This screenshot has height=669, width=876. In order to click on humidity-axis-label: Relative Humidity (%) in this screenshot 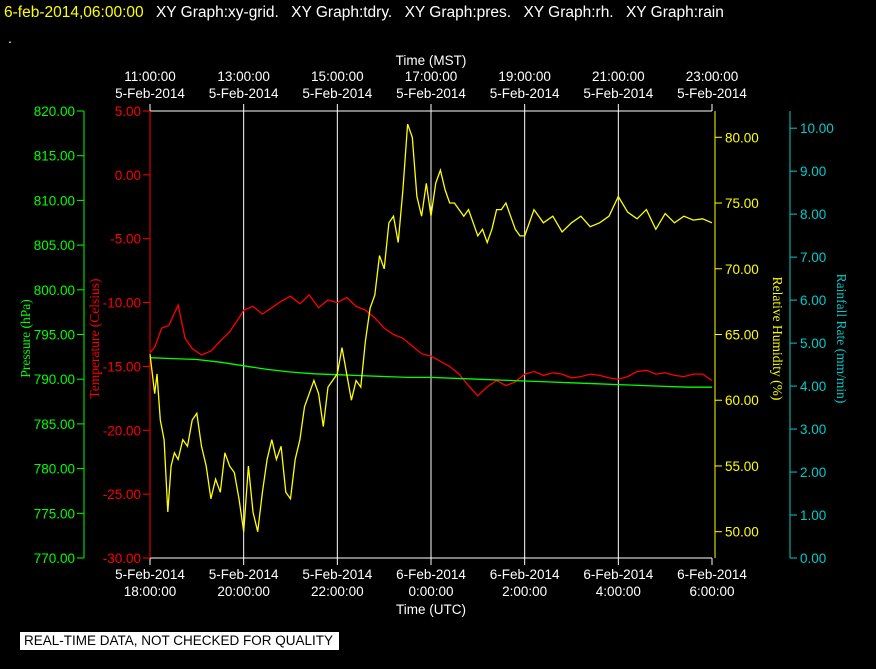, I will do `click(777, 339)`.